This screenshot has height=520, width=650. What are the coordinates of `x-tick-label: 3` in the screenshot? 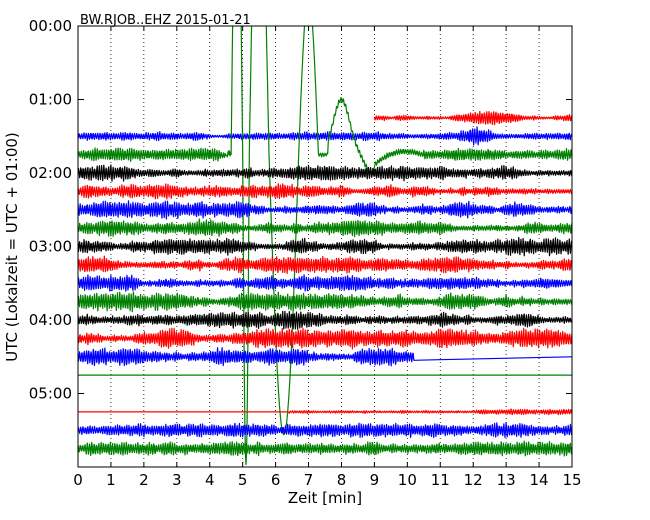 It's located at (177, 480).